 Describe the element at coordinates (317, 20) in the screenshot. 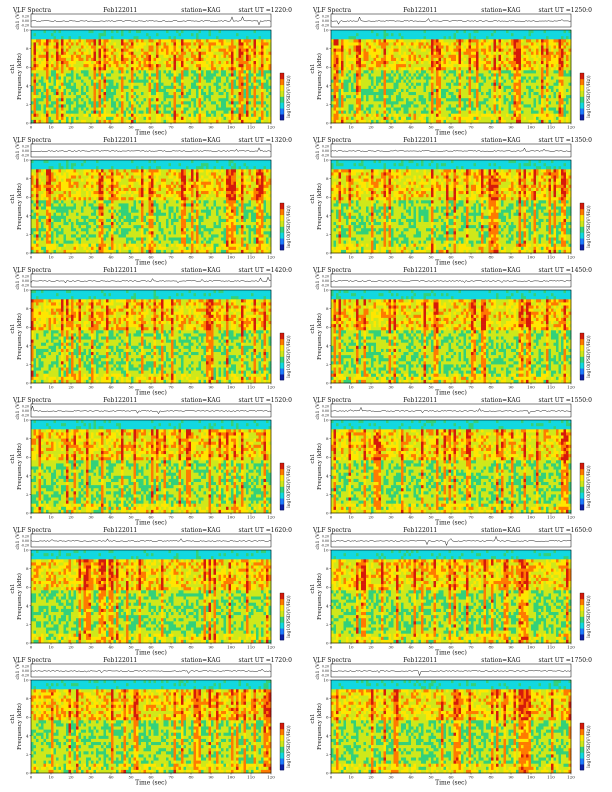

I see `trace-ylabel: ch1 (V)` at that location.